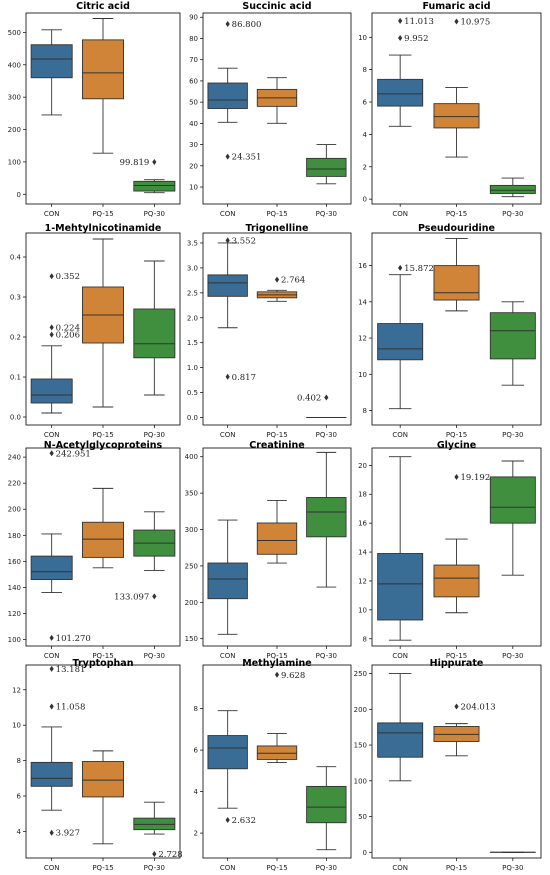 This screenshot has height=875, width=550. I want to click on outlier: 86.800, so click(244, 25).